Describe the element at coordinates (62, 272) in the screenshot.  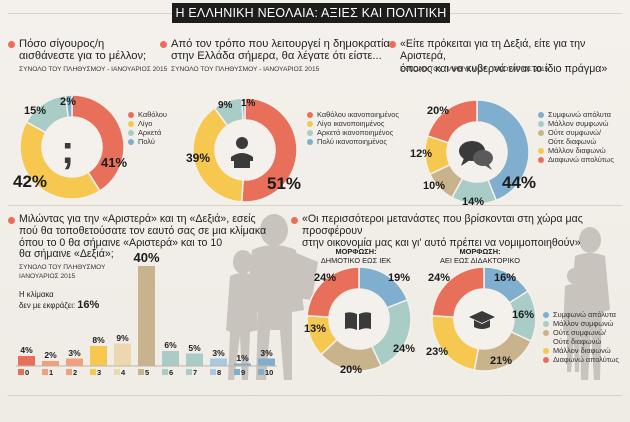
I see `q4-source: ΣΥΝΟΛΟ ΤΟΥ ΠΛΗΘΥΣΜΟΥ ΙΑΝΟΥΑΡΙΟΣ 2015` at that location.